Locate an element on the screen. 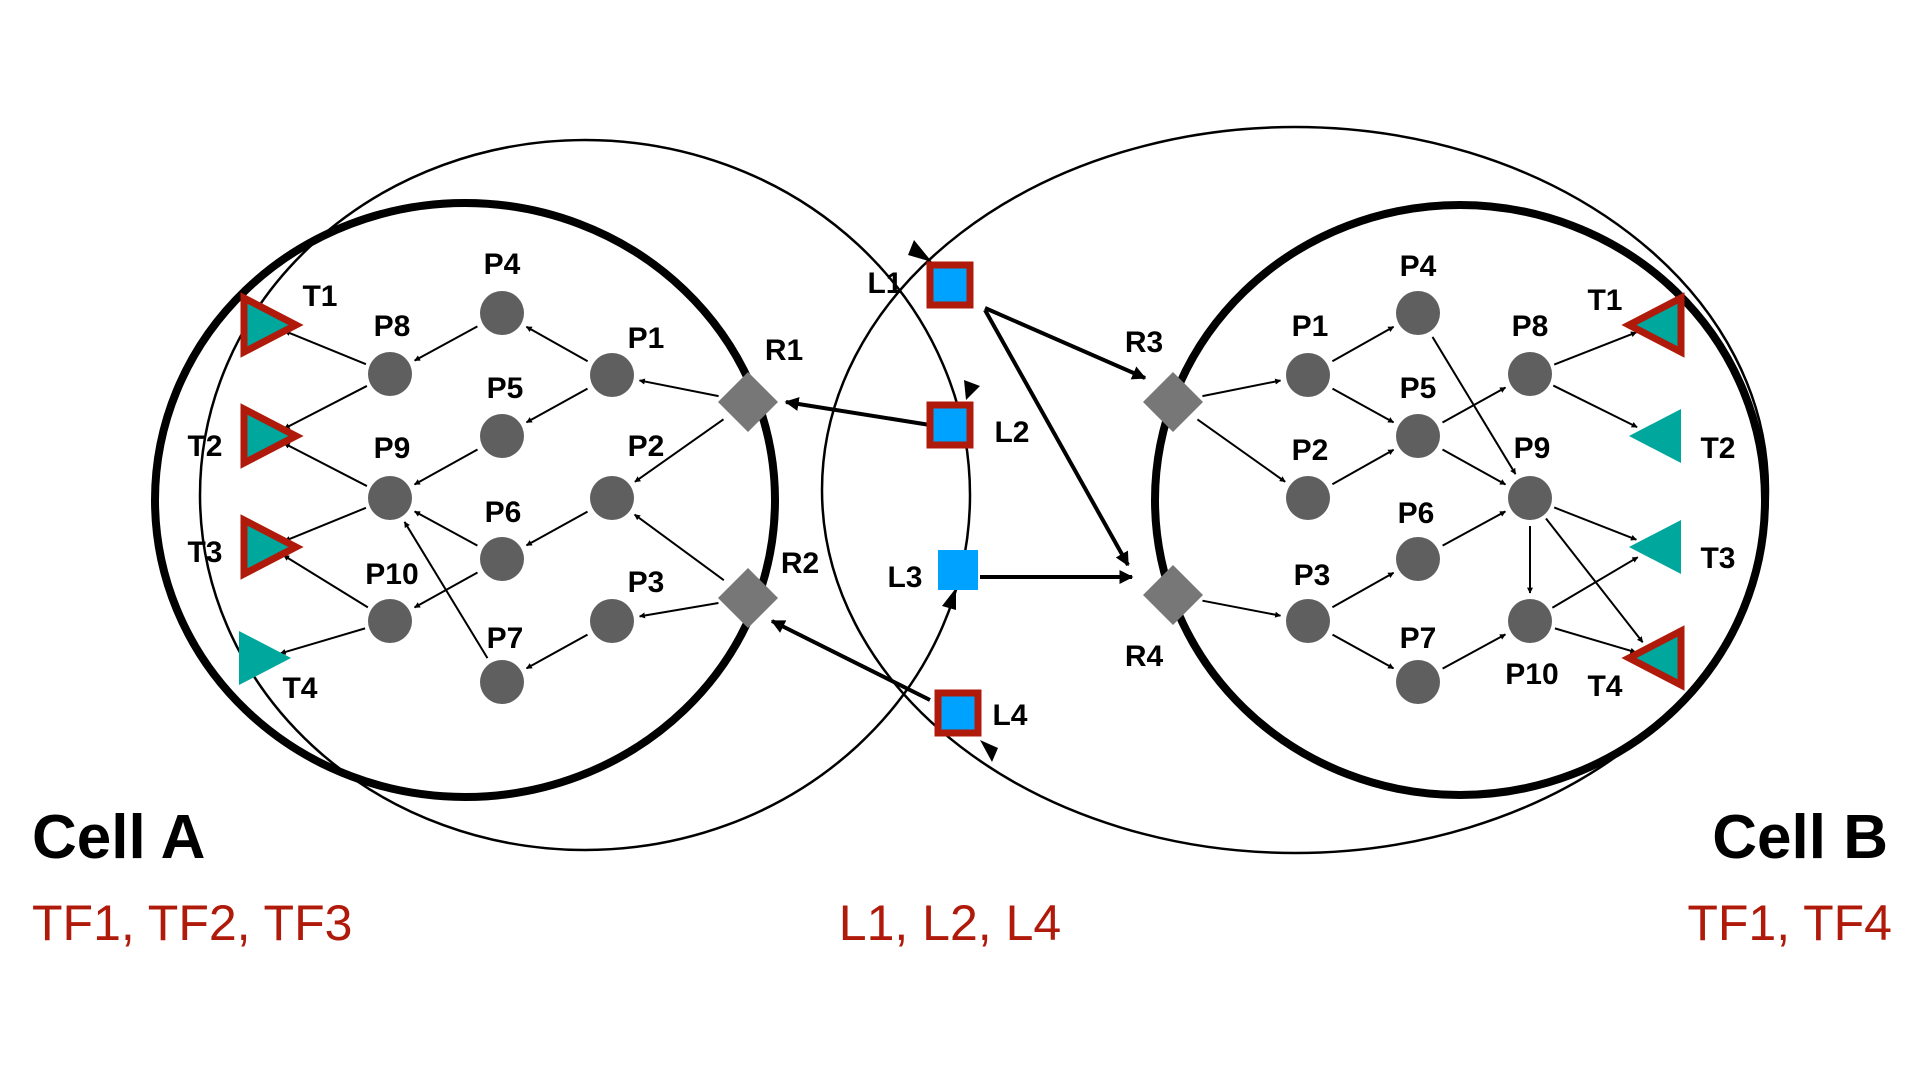 Image resolution: width=1920 pixels, height=1080 pixels. cell-a-tf-t2 is located at coordinates (272, 436).